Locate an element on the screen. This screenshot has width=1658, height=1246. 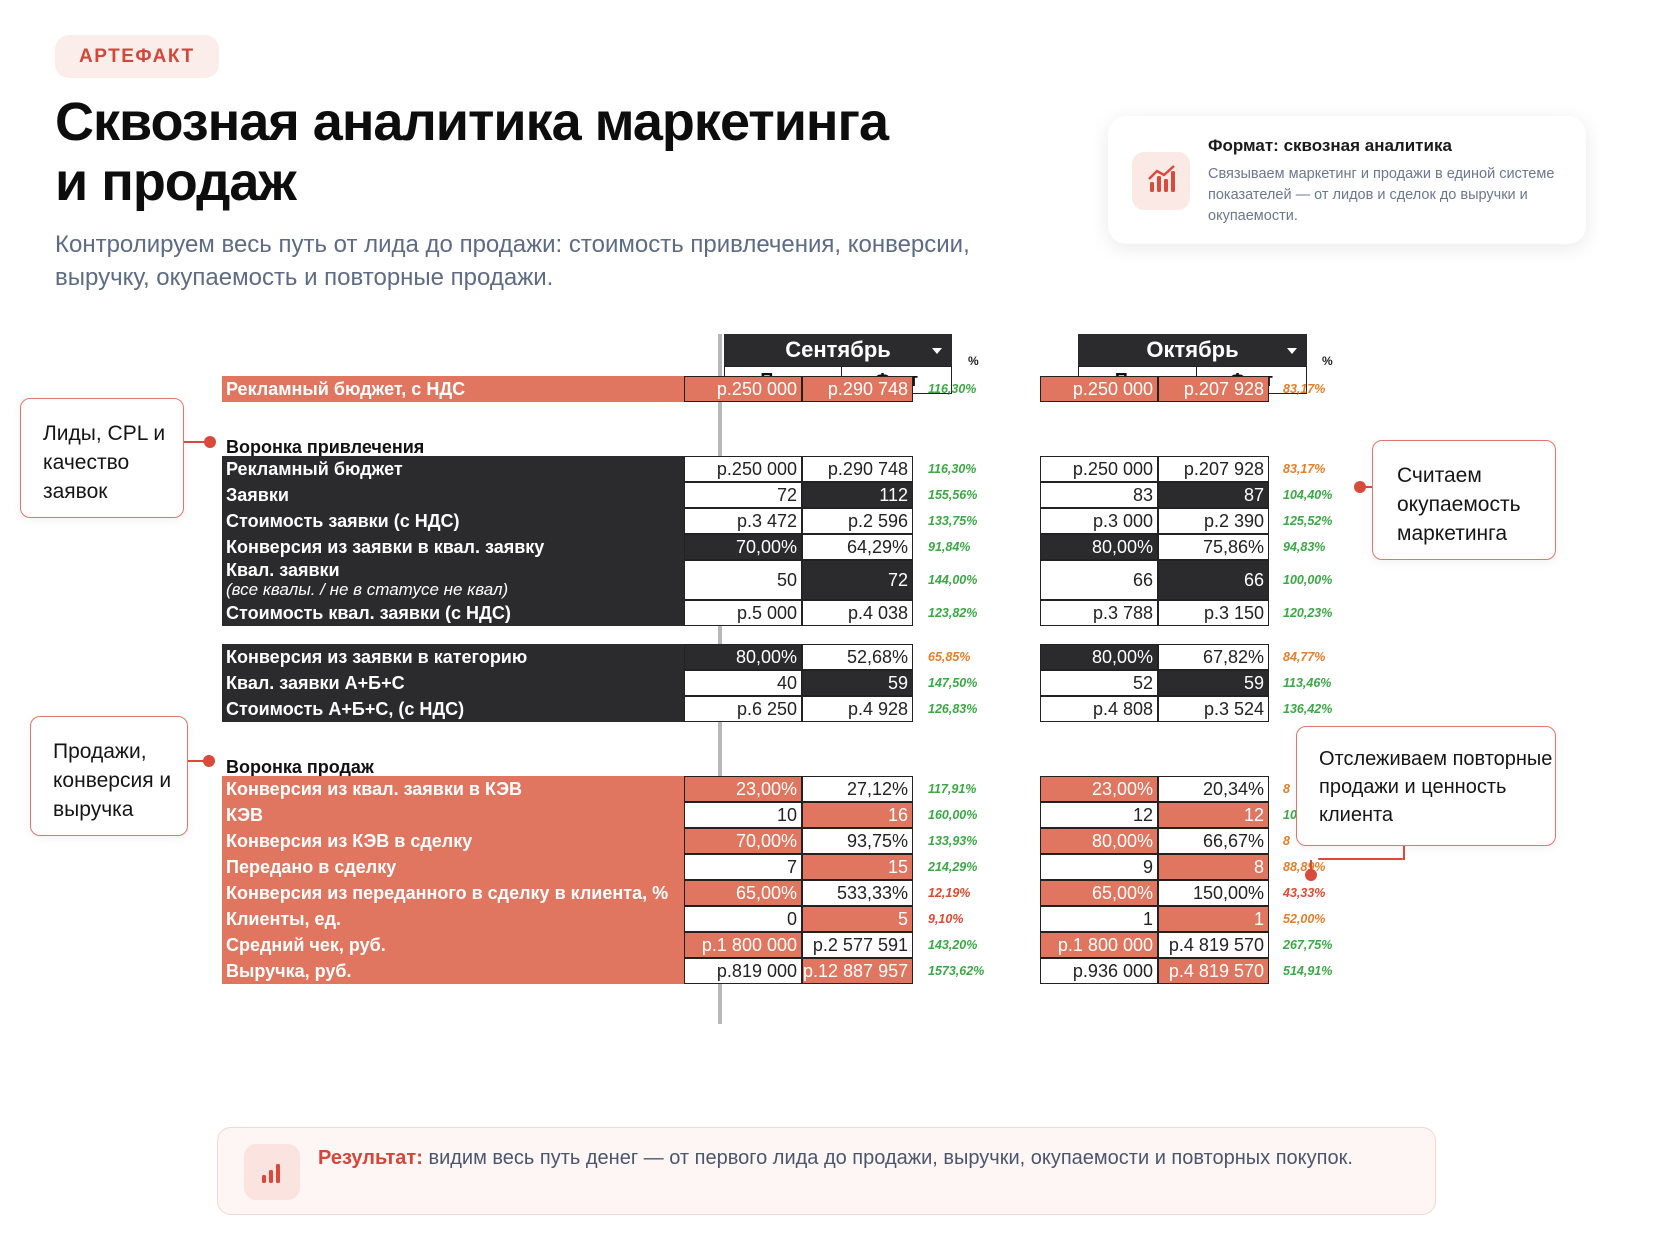
sep-plan-cell: 23,00% is located at coordinates (743, 789).